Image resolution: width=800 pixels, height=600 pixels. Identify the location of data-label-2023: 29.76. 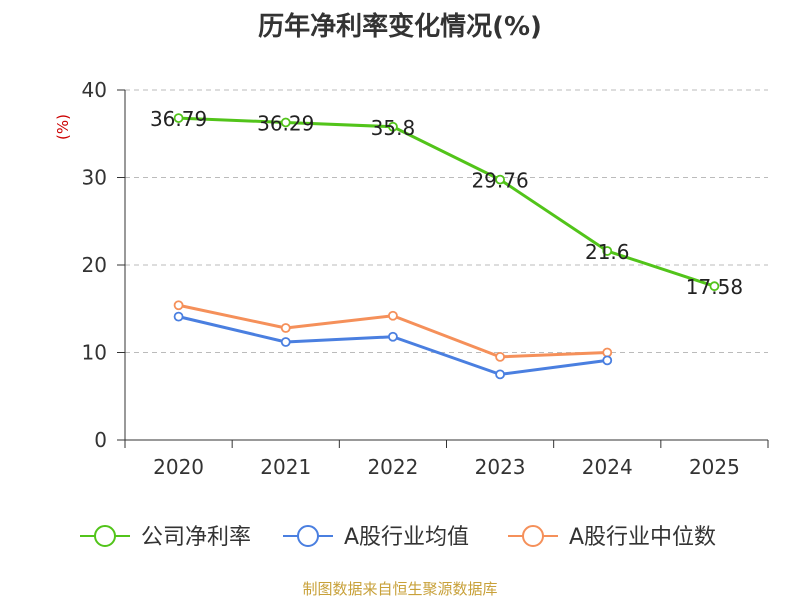
(499, 181).